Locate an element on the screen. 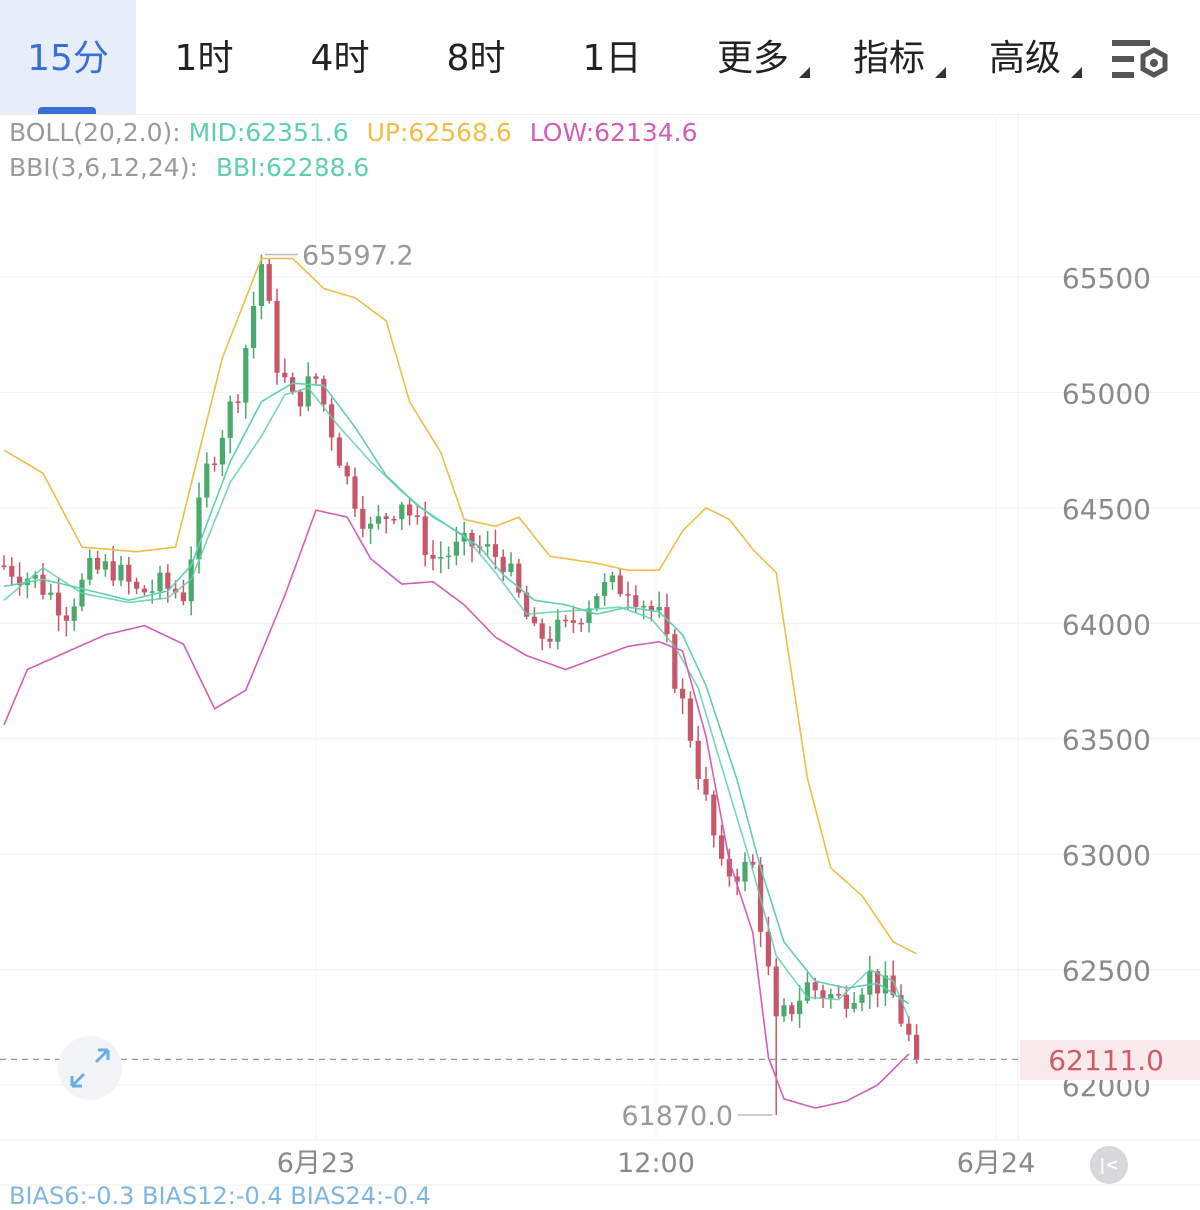 This screenshot has height=1210, width=1200. tab-advanced: 高级 is located at coordinates (1026, 57).